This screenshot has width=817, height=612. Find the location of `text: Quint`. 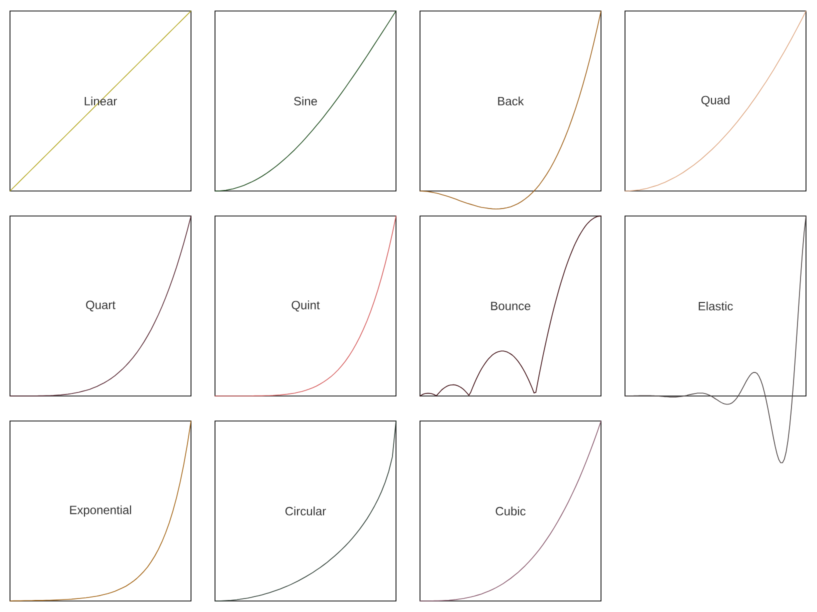

text: Quint is located at coordinates (306, 306).